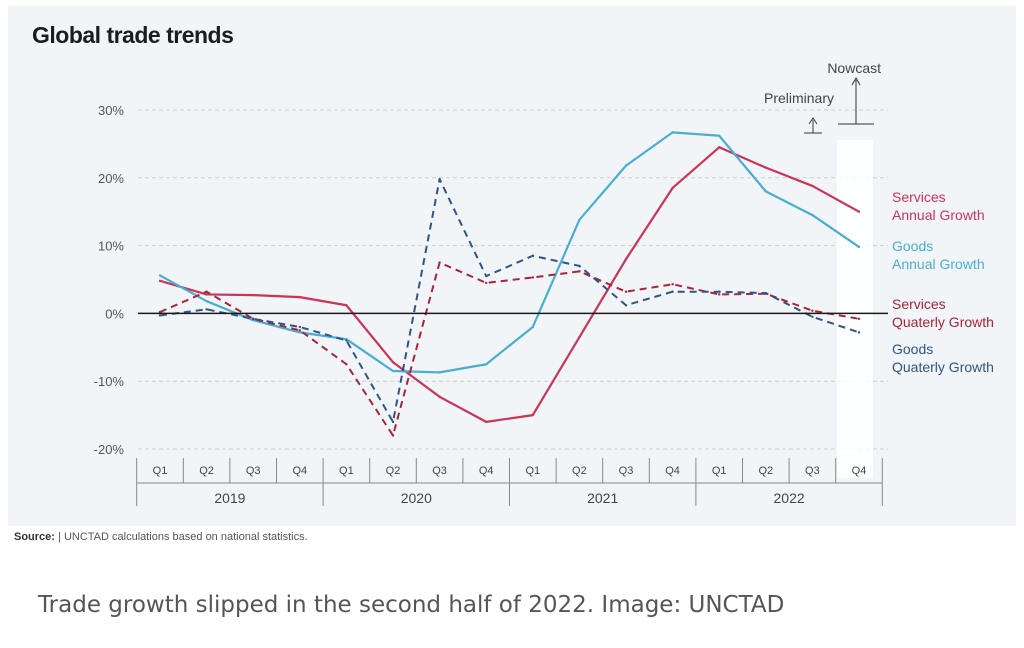 The image size is (1024, 648). What do you see at coordinates (109, 381) in the screenshot?
I see `y-tick-label: -10%` at bounding box center [109, 381].